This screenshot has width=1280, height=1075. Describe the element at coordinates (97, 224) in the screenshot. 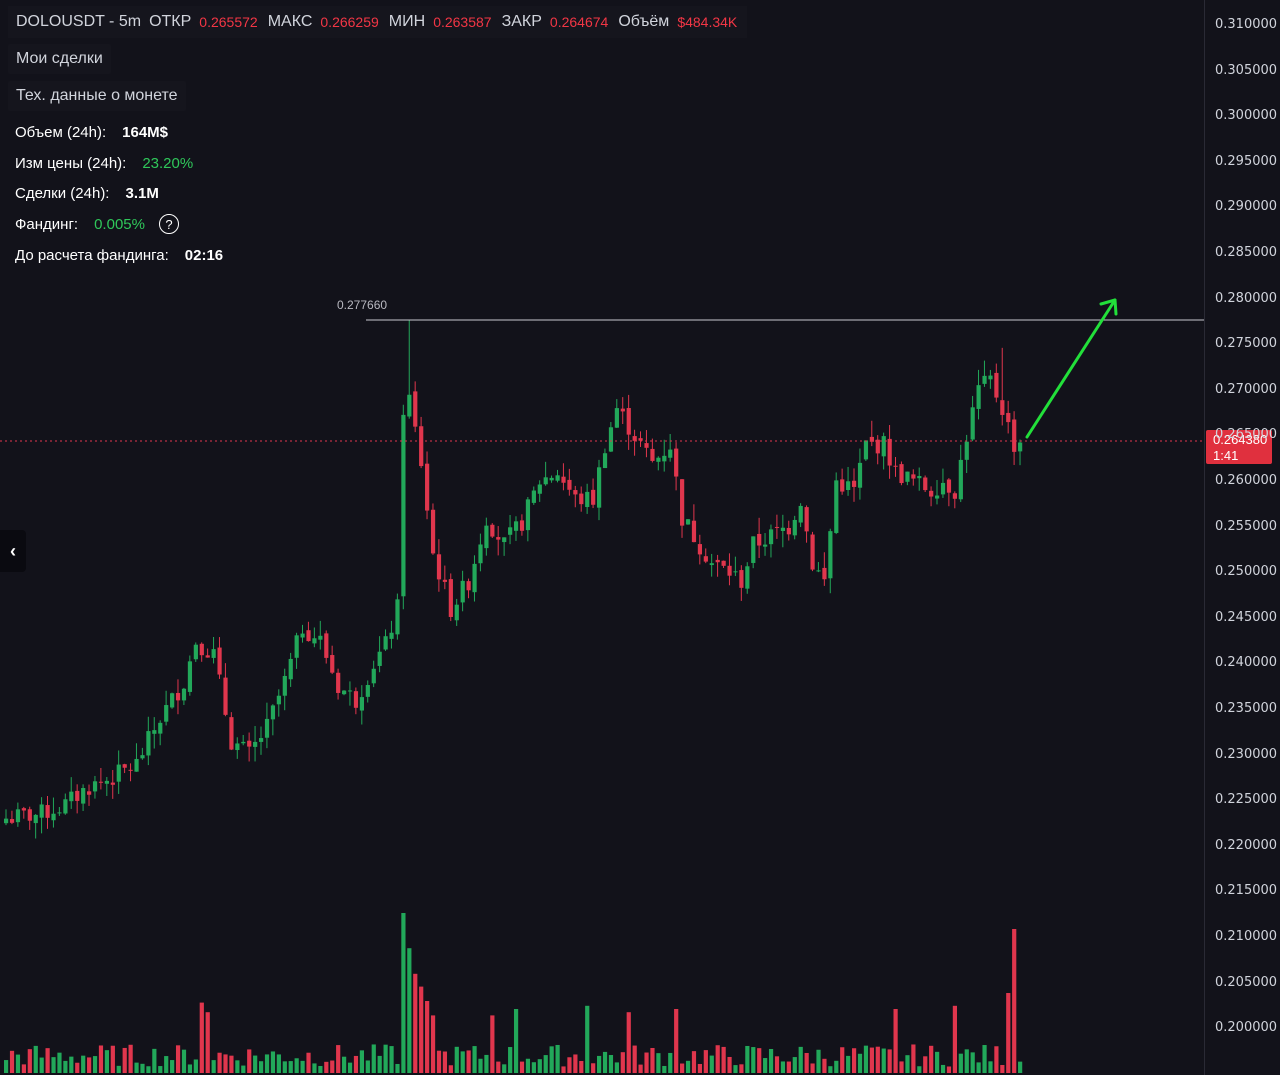

I see `stat-funding: Фандинг: 0.005% ?` at that location.